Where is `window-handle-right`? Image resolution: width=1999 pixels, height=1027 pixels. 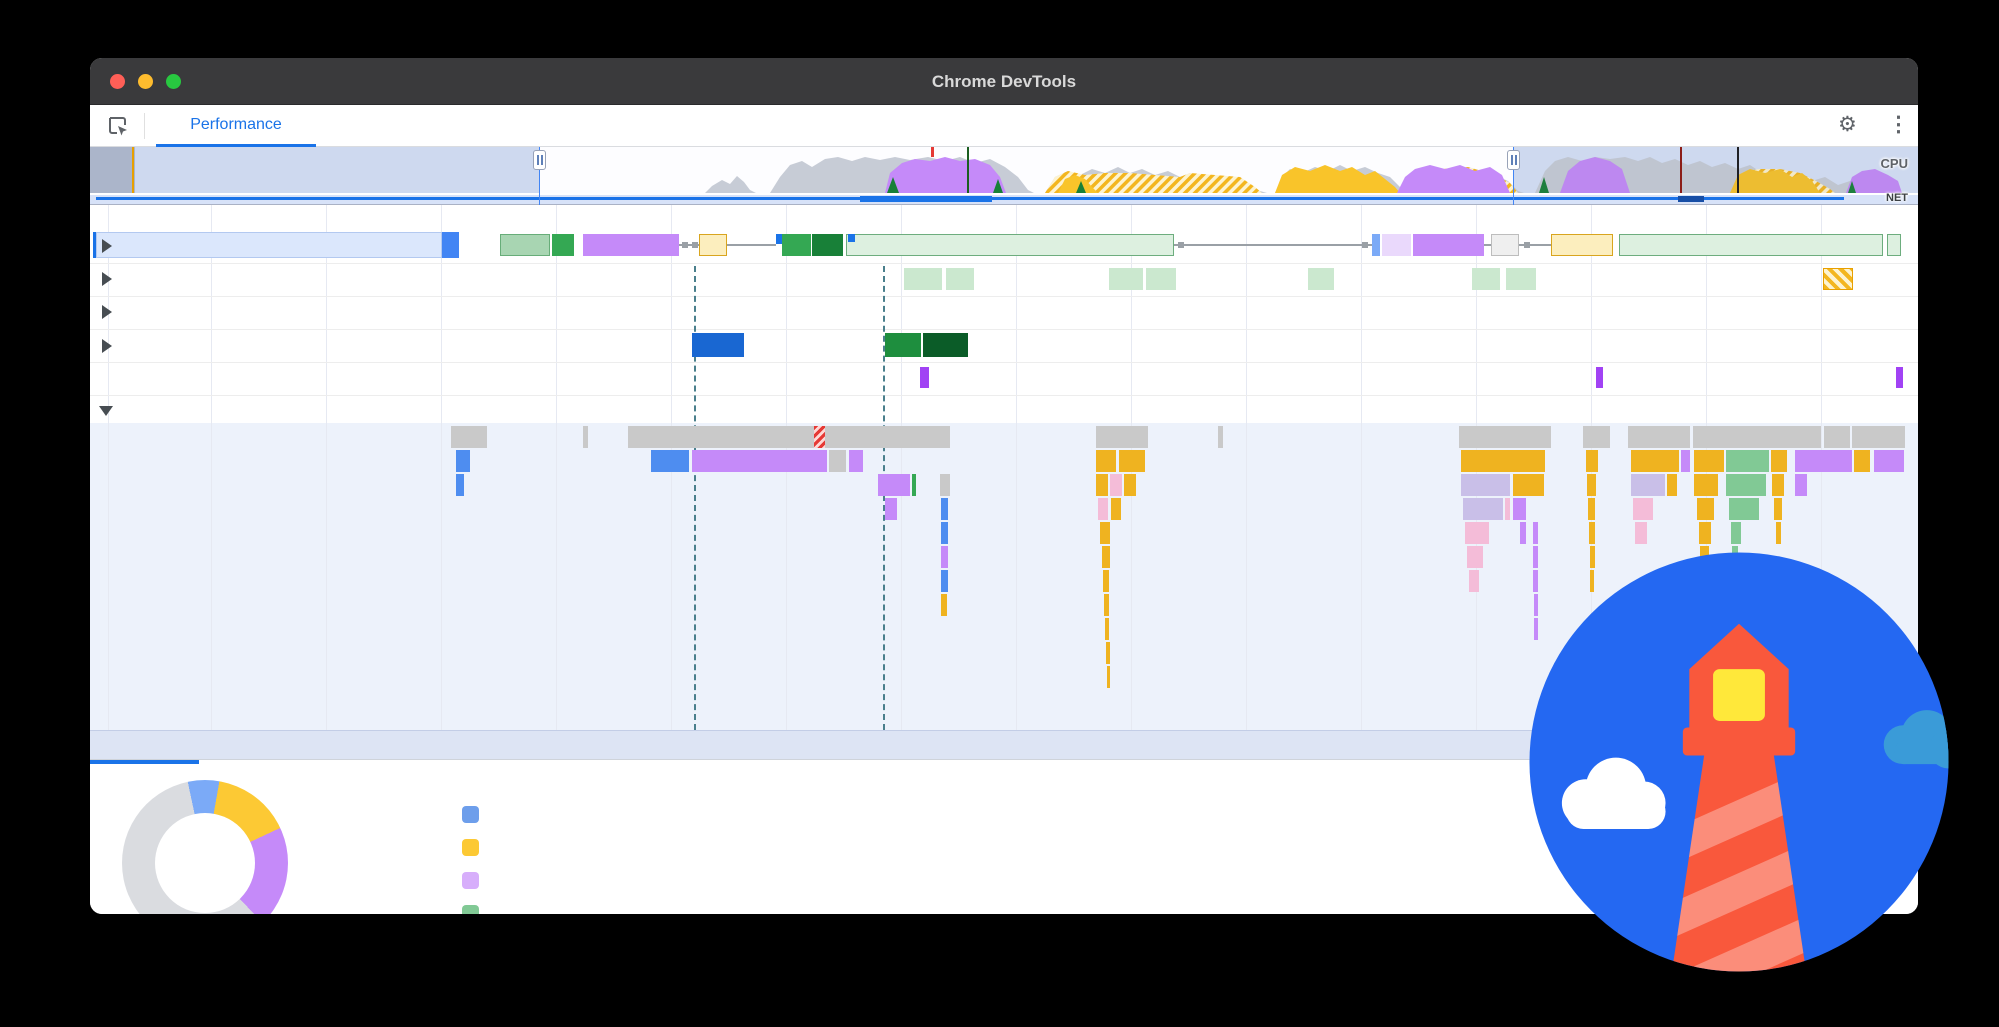 window-handle-right is located at coordinates (1513, 160).